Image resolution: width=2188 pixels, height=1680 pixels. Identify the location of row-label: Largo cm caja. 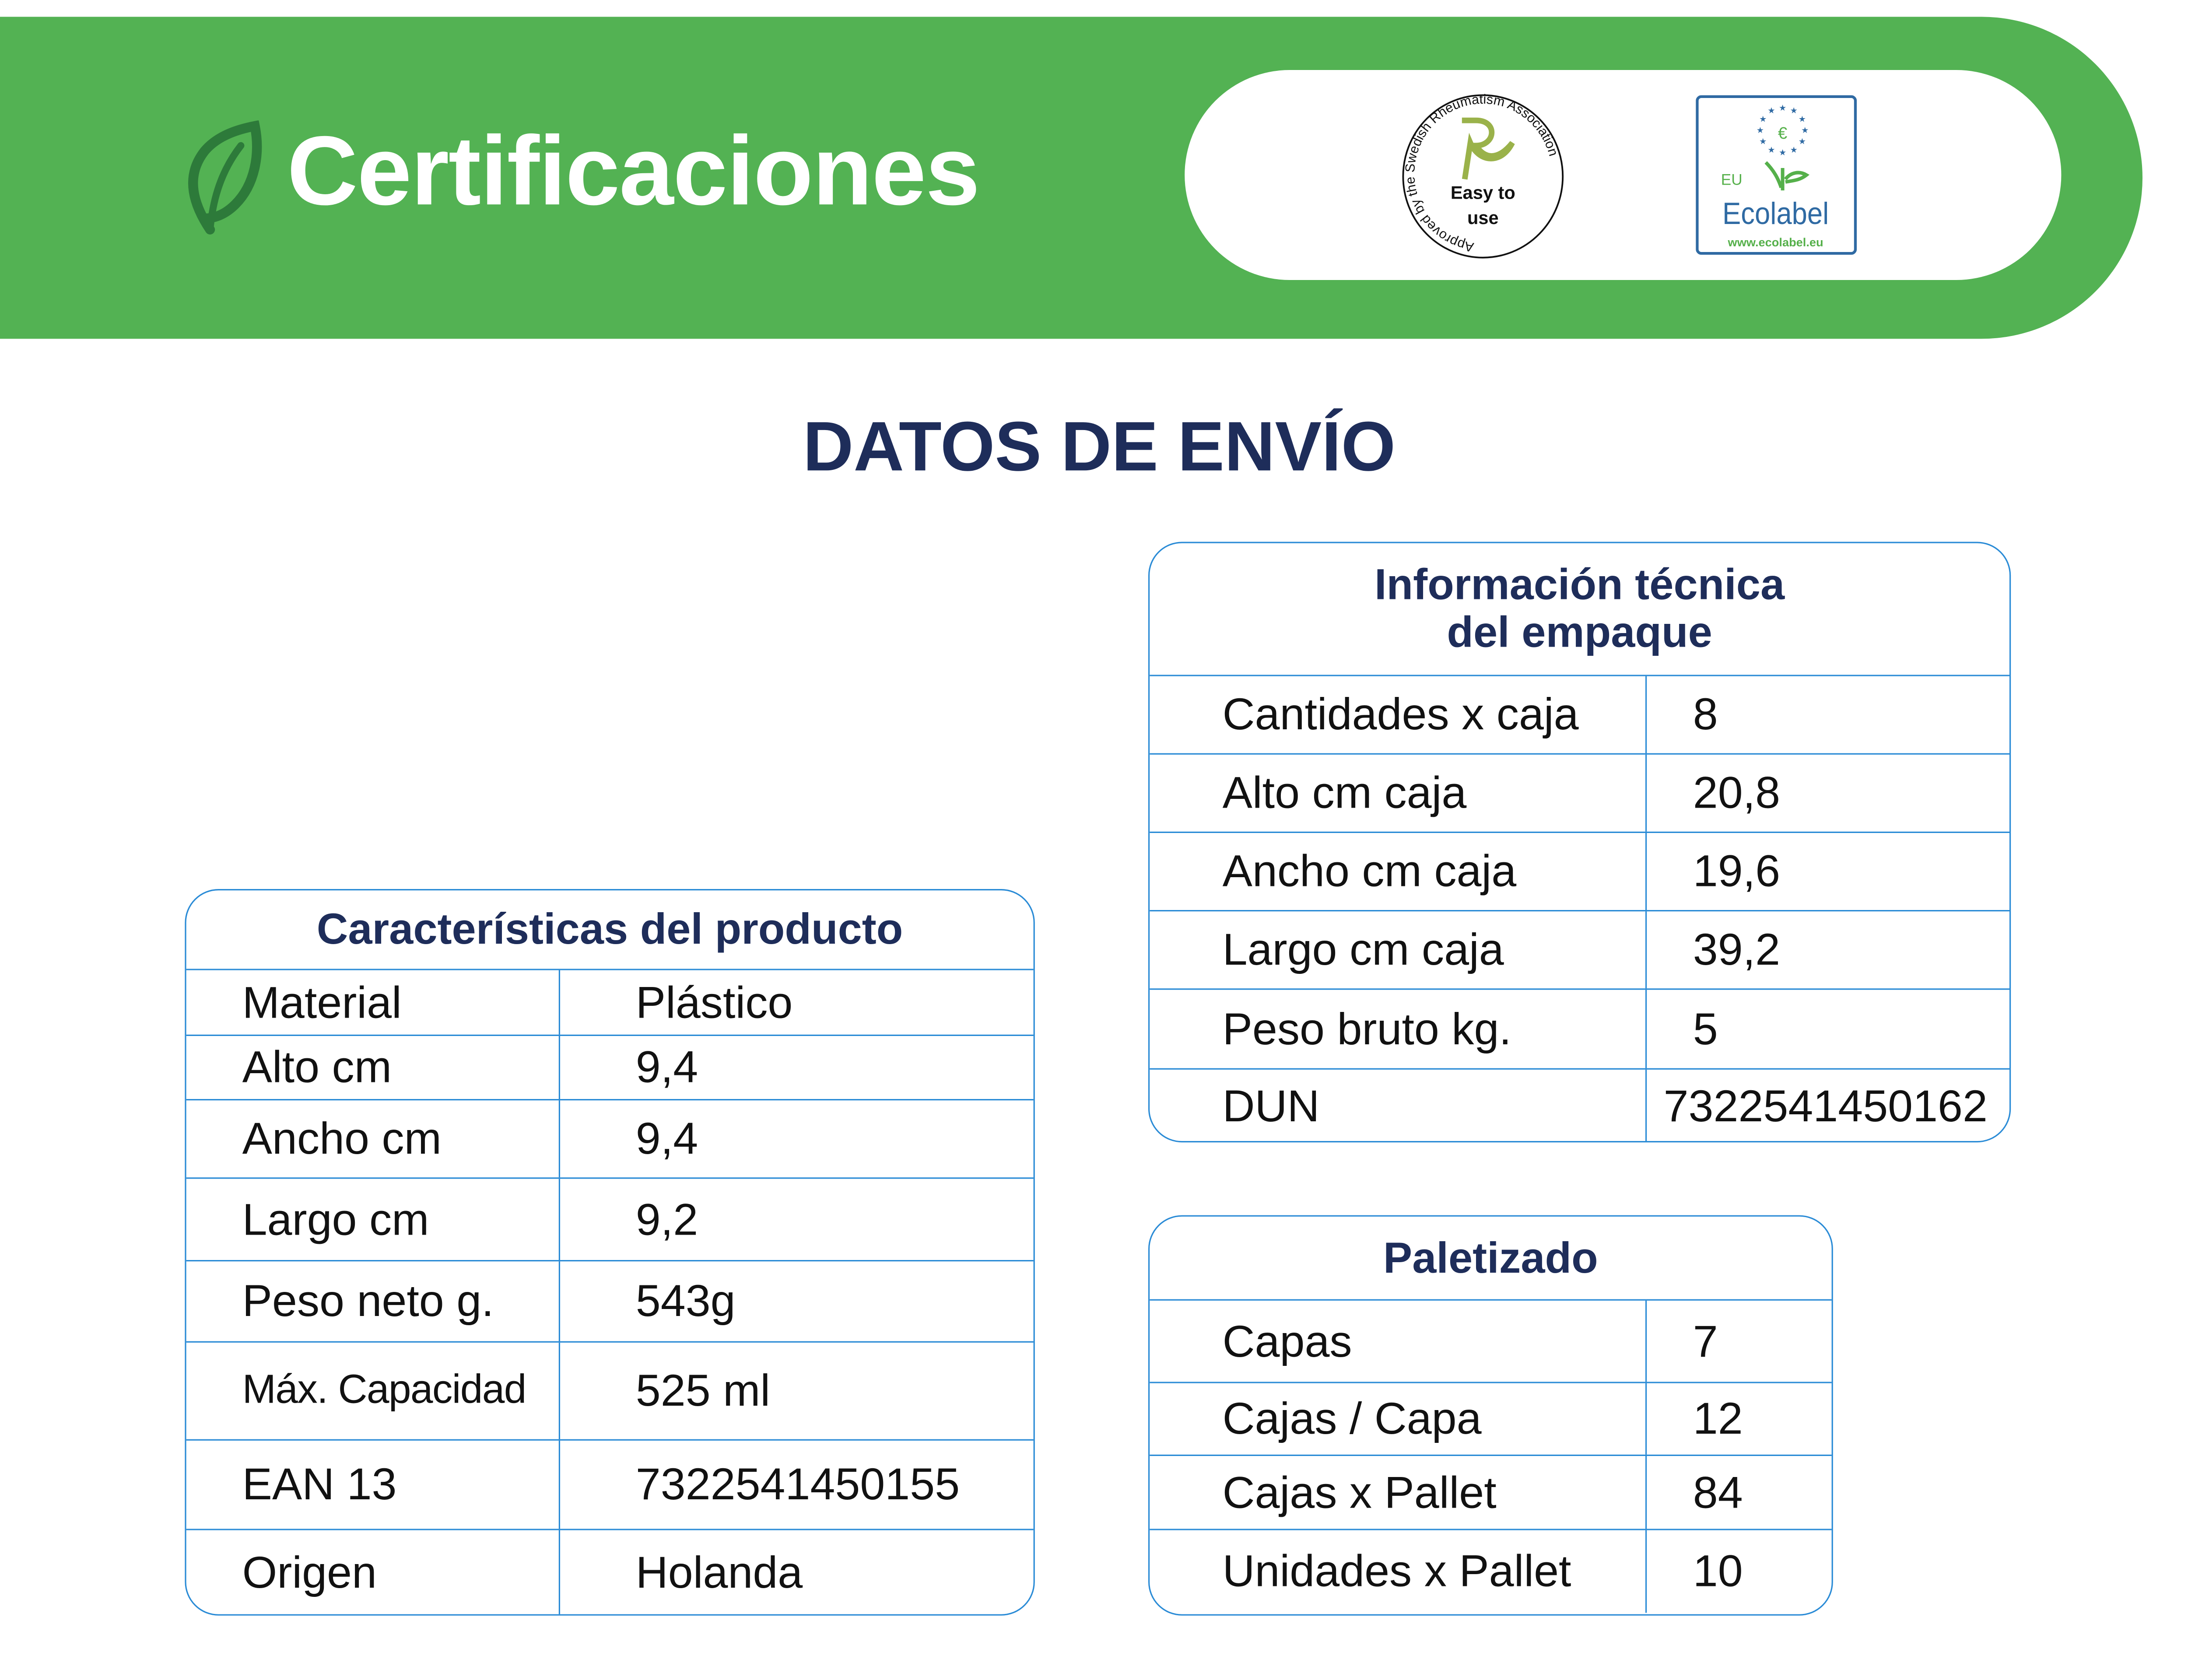
(1398, 950).